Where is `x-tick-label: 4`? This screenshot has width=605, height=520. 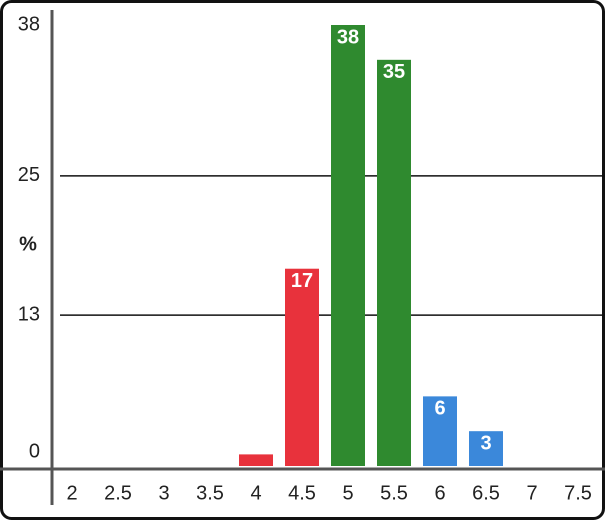
x-tick-label: 4 is located at coordinates (255, 493).